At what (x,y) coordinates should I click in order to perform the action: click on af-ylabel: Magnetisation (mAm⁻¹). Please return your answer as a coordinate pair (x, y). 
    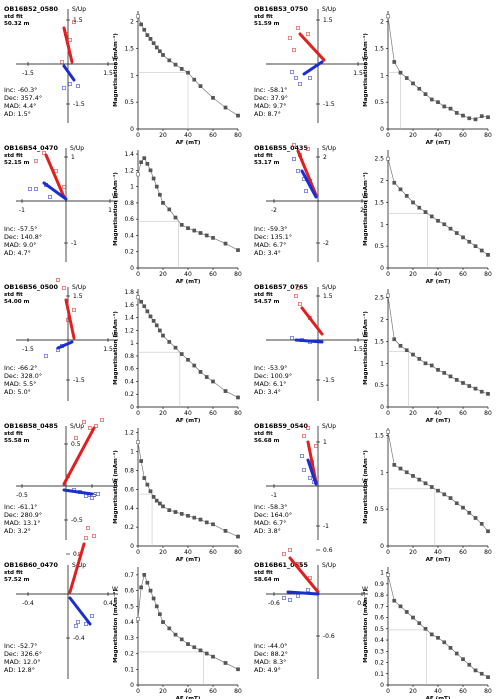
    Looking at the image, I should click on (365, 487).